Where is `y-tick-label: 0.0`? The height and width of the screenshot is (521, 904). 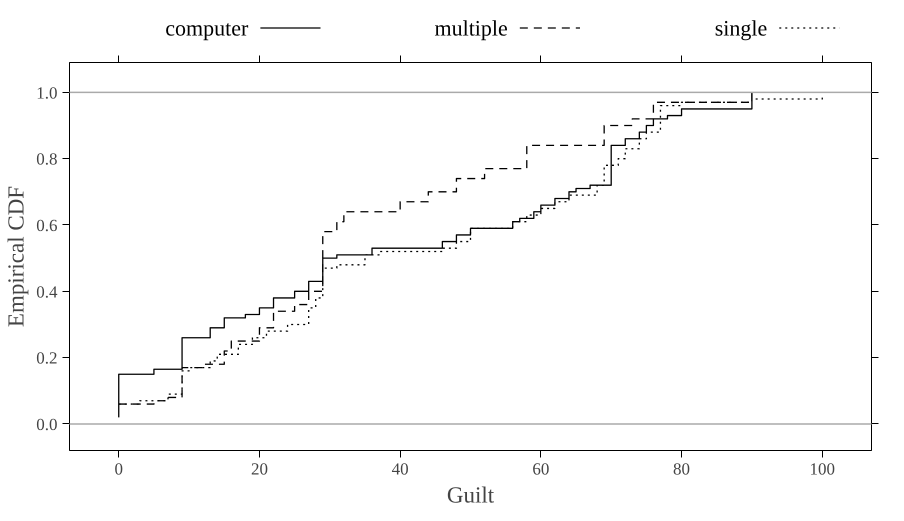 y-tick-label: 0.0 is located at coordinates (47, 424).